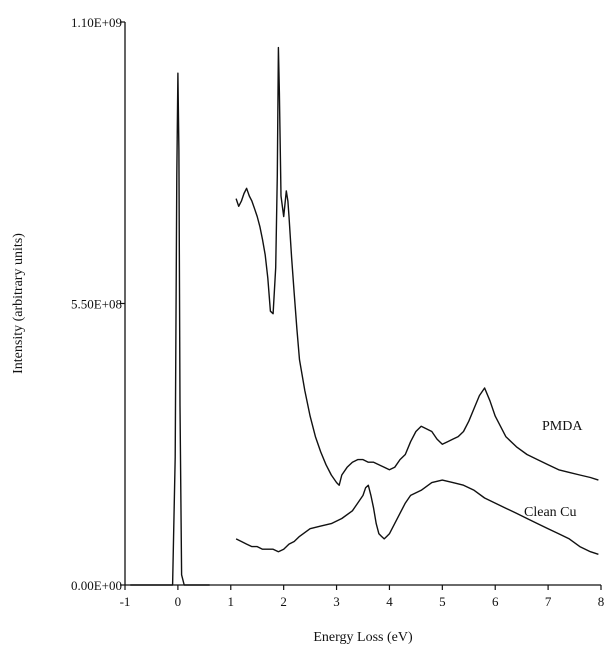 The width and height of the screenshot is (607, 647). I want to click on x-ticks: -1 0 1 2 3 4 5 6 7 8, so click(362, 597).